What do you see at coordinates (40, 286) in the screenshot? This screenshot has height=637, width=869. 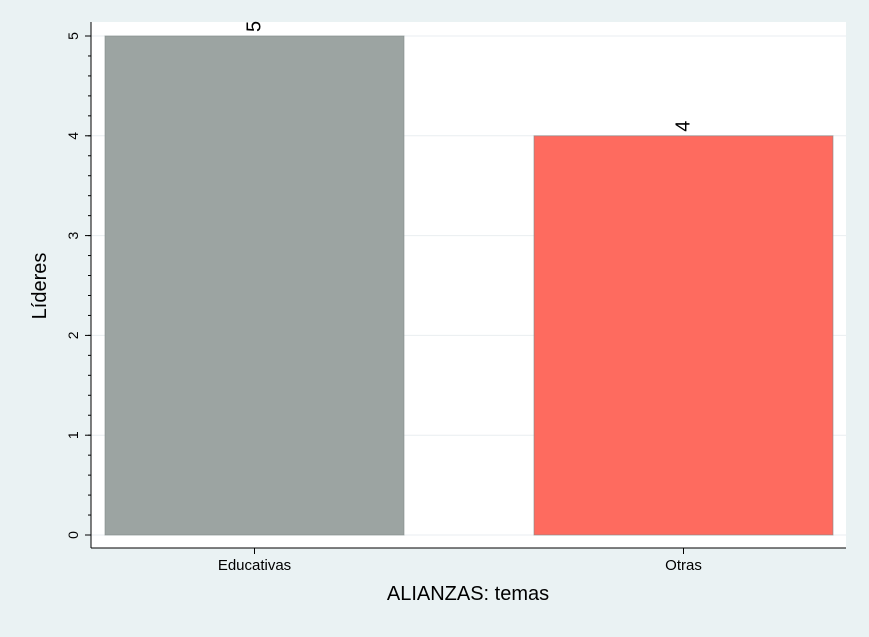 I see `y-axis-label: Líderes` at bounding box center [40, 286].